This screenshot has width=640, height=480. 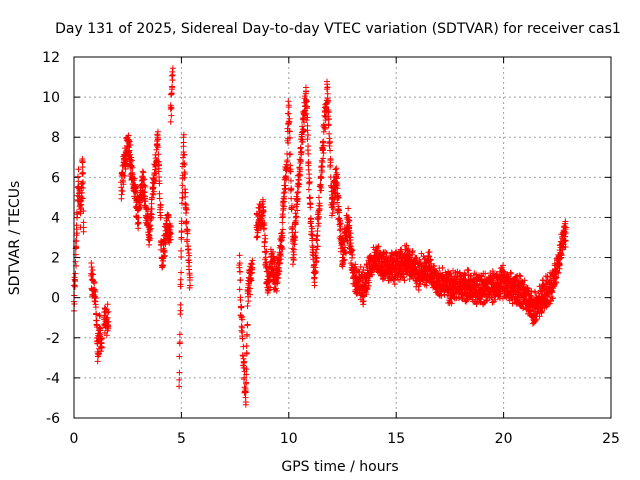 What do you see at coordinates (74, 439) in the screenshot?
I see `x-tick-label: 0` at bounding box center [74, 439].